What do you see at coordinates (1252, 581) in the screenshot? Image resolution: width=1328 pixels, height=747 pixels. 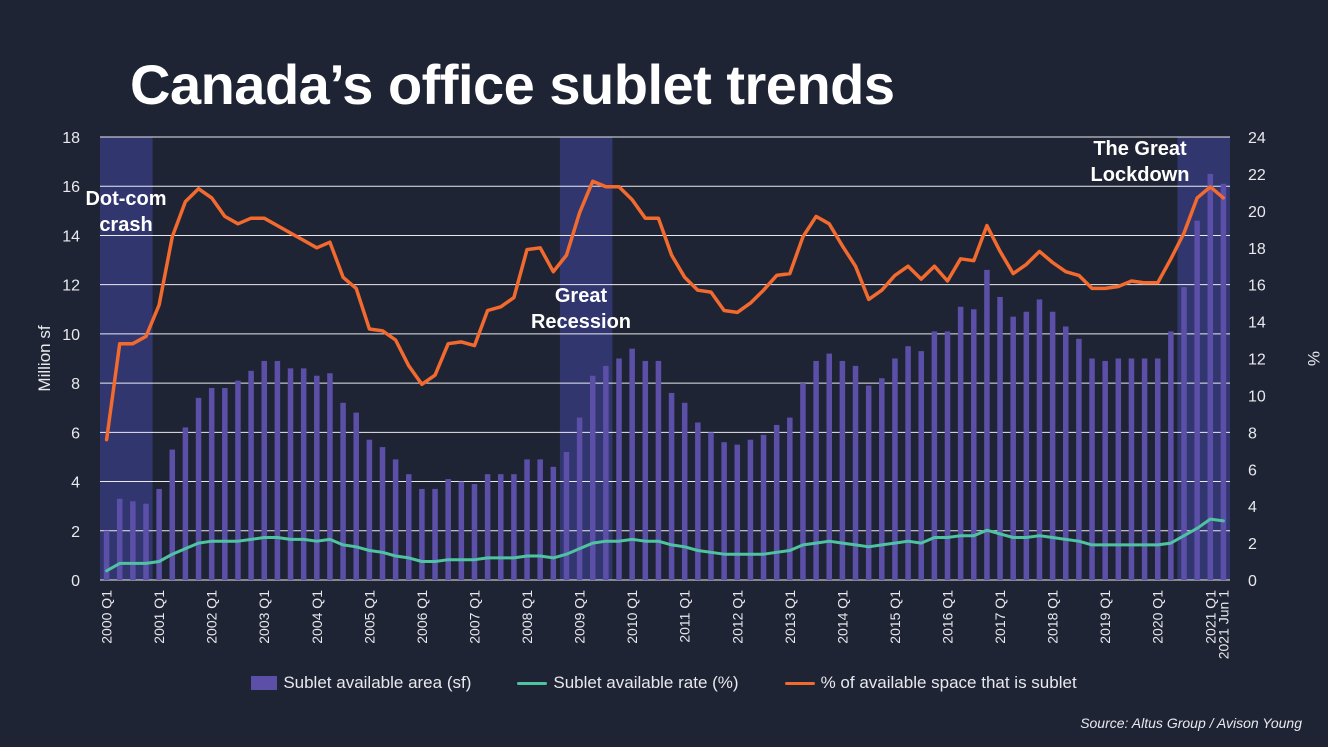 I see `y-right-tick: 0` at bounding box center [1252, 581].